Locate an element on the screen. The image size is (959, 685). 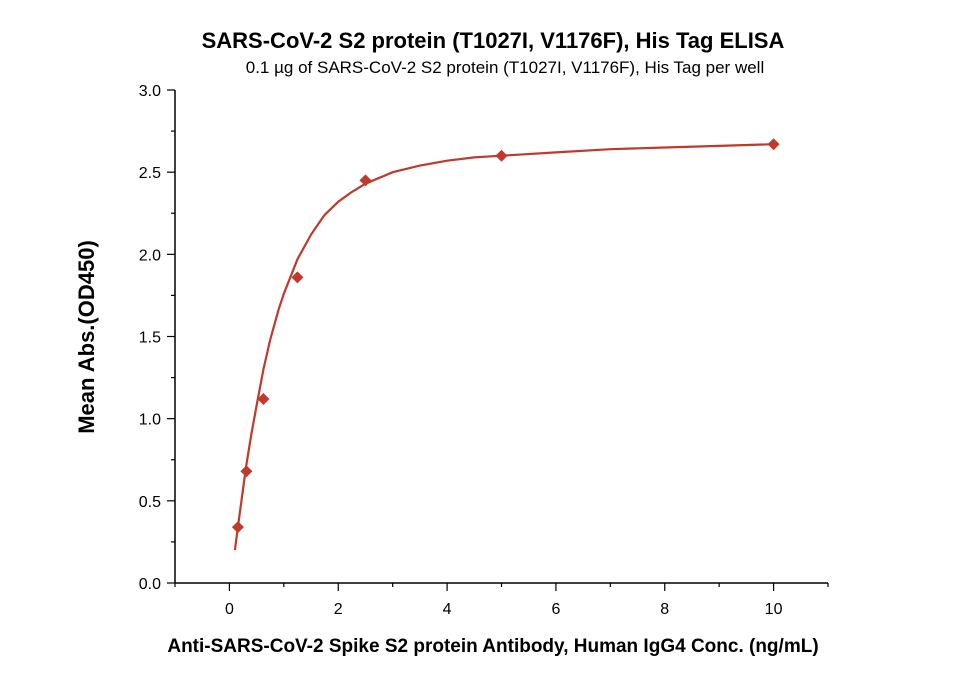
y-tick-label: 2.0 is located at coordinates (150, 255).